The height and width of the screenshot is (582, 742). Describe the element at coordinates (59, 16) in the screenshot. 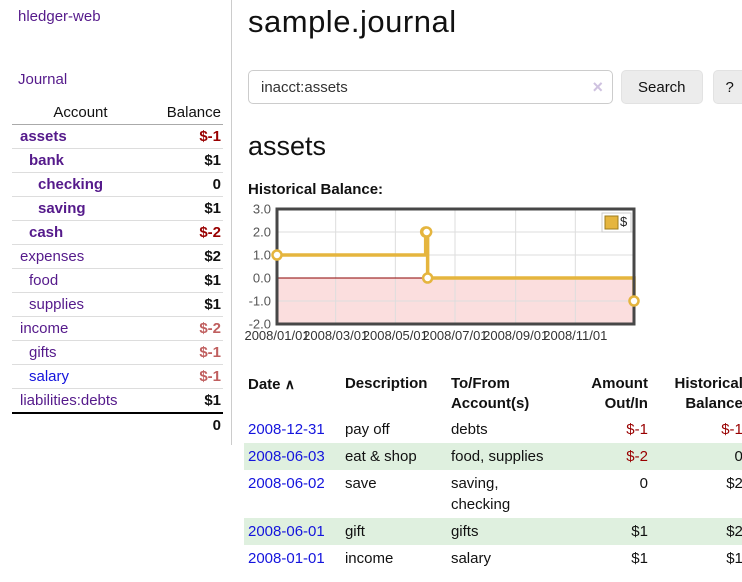

I see `app-title-link: hledger-web` at that location.